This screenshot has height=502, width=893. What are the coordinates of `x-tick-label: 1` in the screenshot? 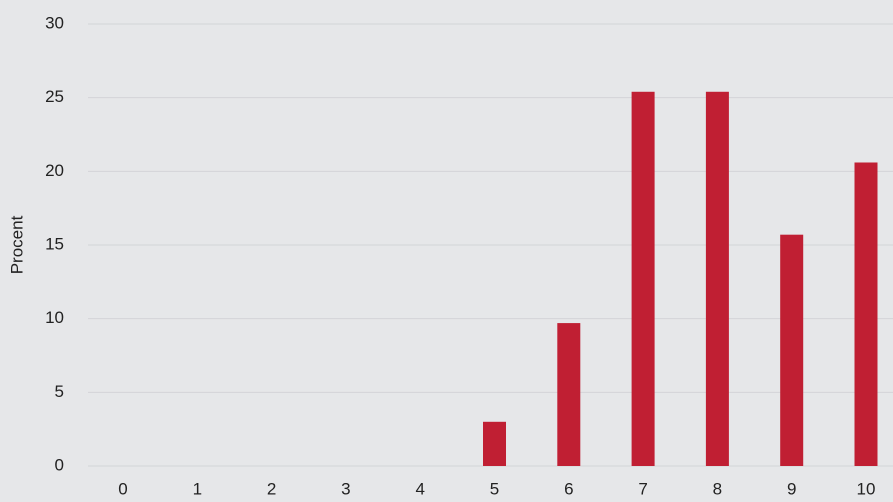 It's located at (197, 488).